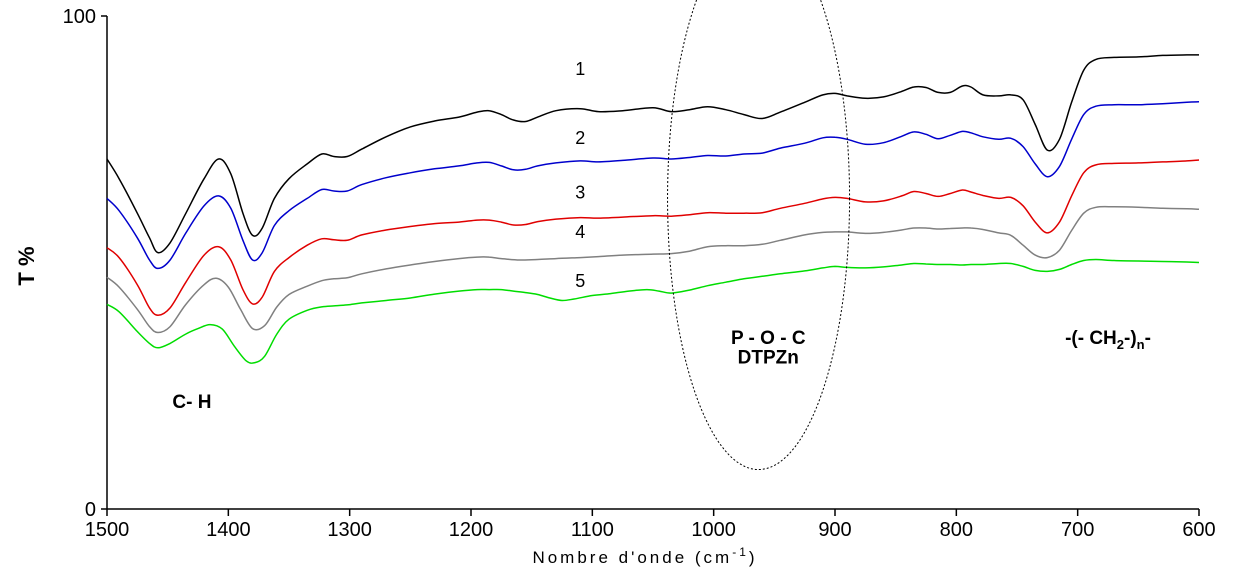  Describe the element at coordinates (1141, 344) in the screenshot. I see `ch2-annotation-part-3: n` at that location.